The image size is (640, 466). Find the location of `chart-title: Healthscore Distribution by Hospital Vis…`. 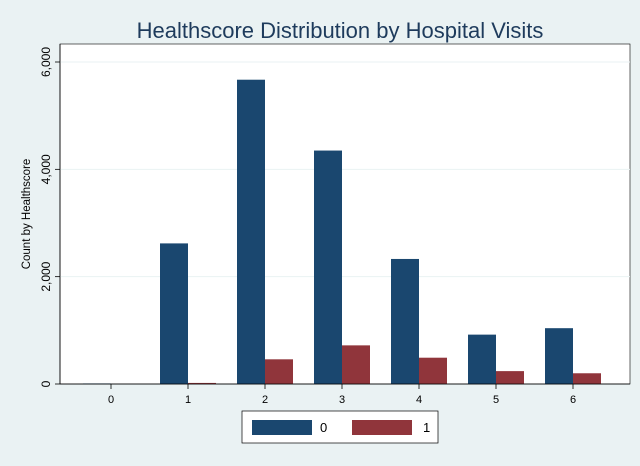

chart-title: Healthscore Distribution by Hospital Vis… is located at coordinates (340, 30).